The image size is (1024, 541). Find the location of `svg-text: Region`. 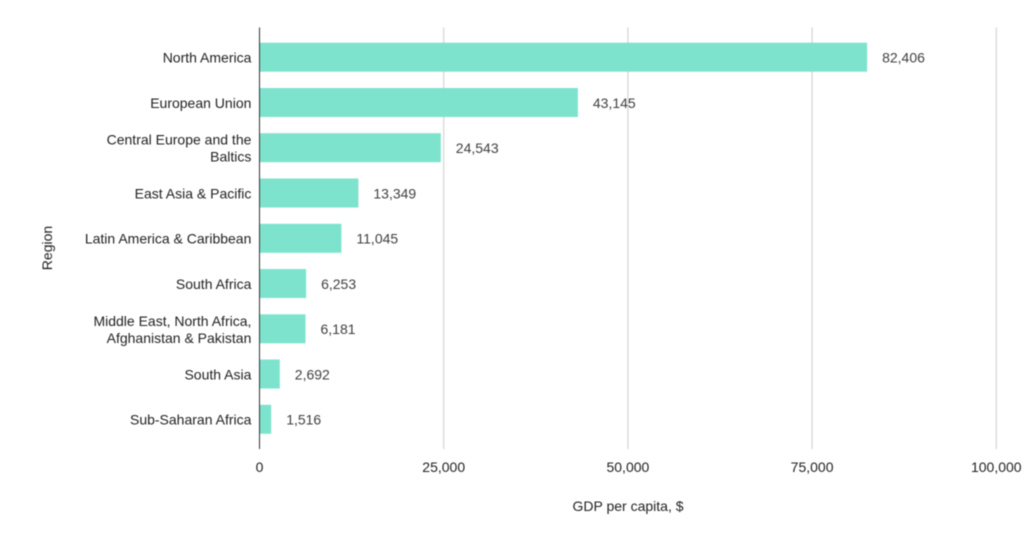

svg-text: Region is located at coordinates (47, 248).